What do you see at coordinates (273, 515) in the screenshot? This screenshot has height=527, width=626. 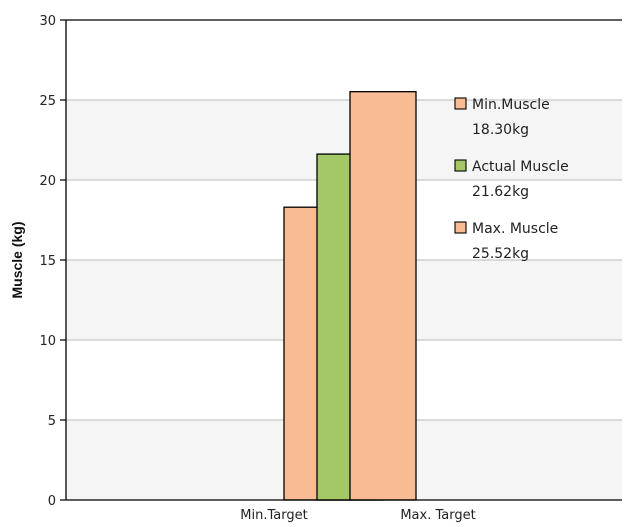 I see `x-category-label: Min.Target` at bounding box center [273, 515].